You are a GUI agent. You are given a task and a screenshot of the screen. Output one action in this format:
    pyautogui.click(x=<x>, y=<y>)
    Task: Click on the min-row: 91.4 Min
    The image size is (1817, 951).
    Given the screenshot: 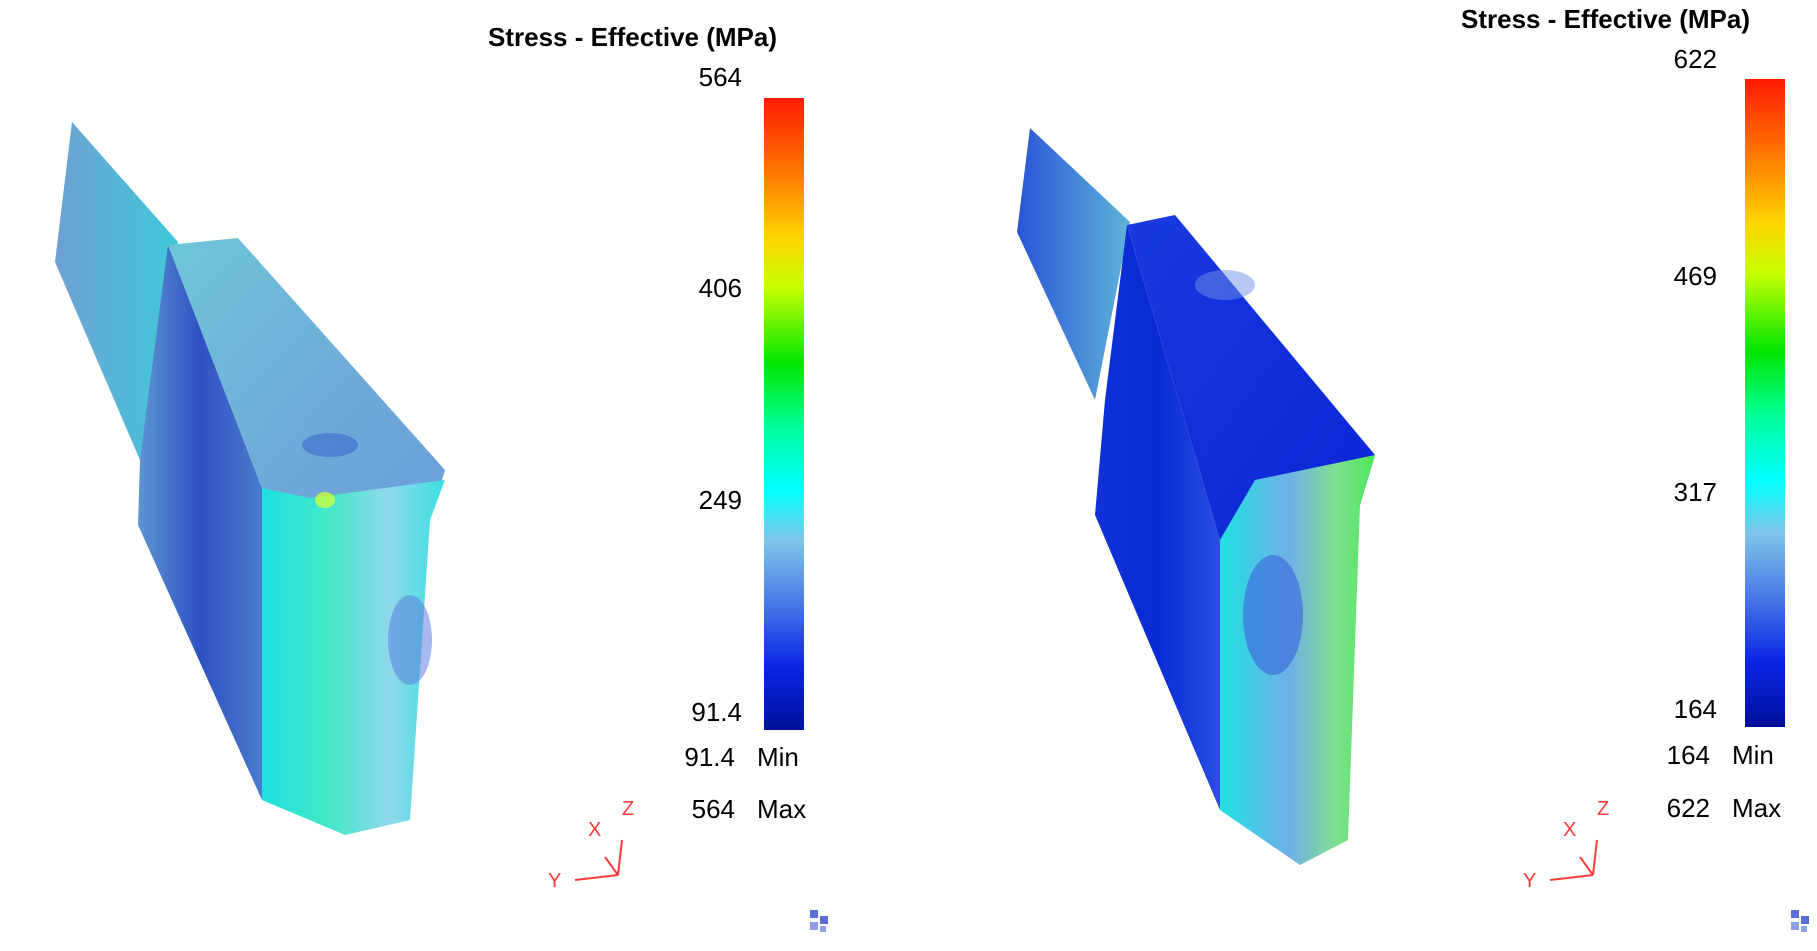 What is the action you would take?
    pyautogui.click(x=727, y=757)
    